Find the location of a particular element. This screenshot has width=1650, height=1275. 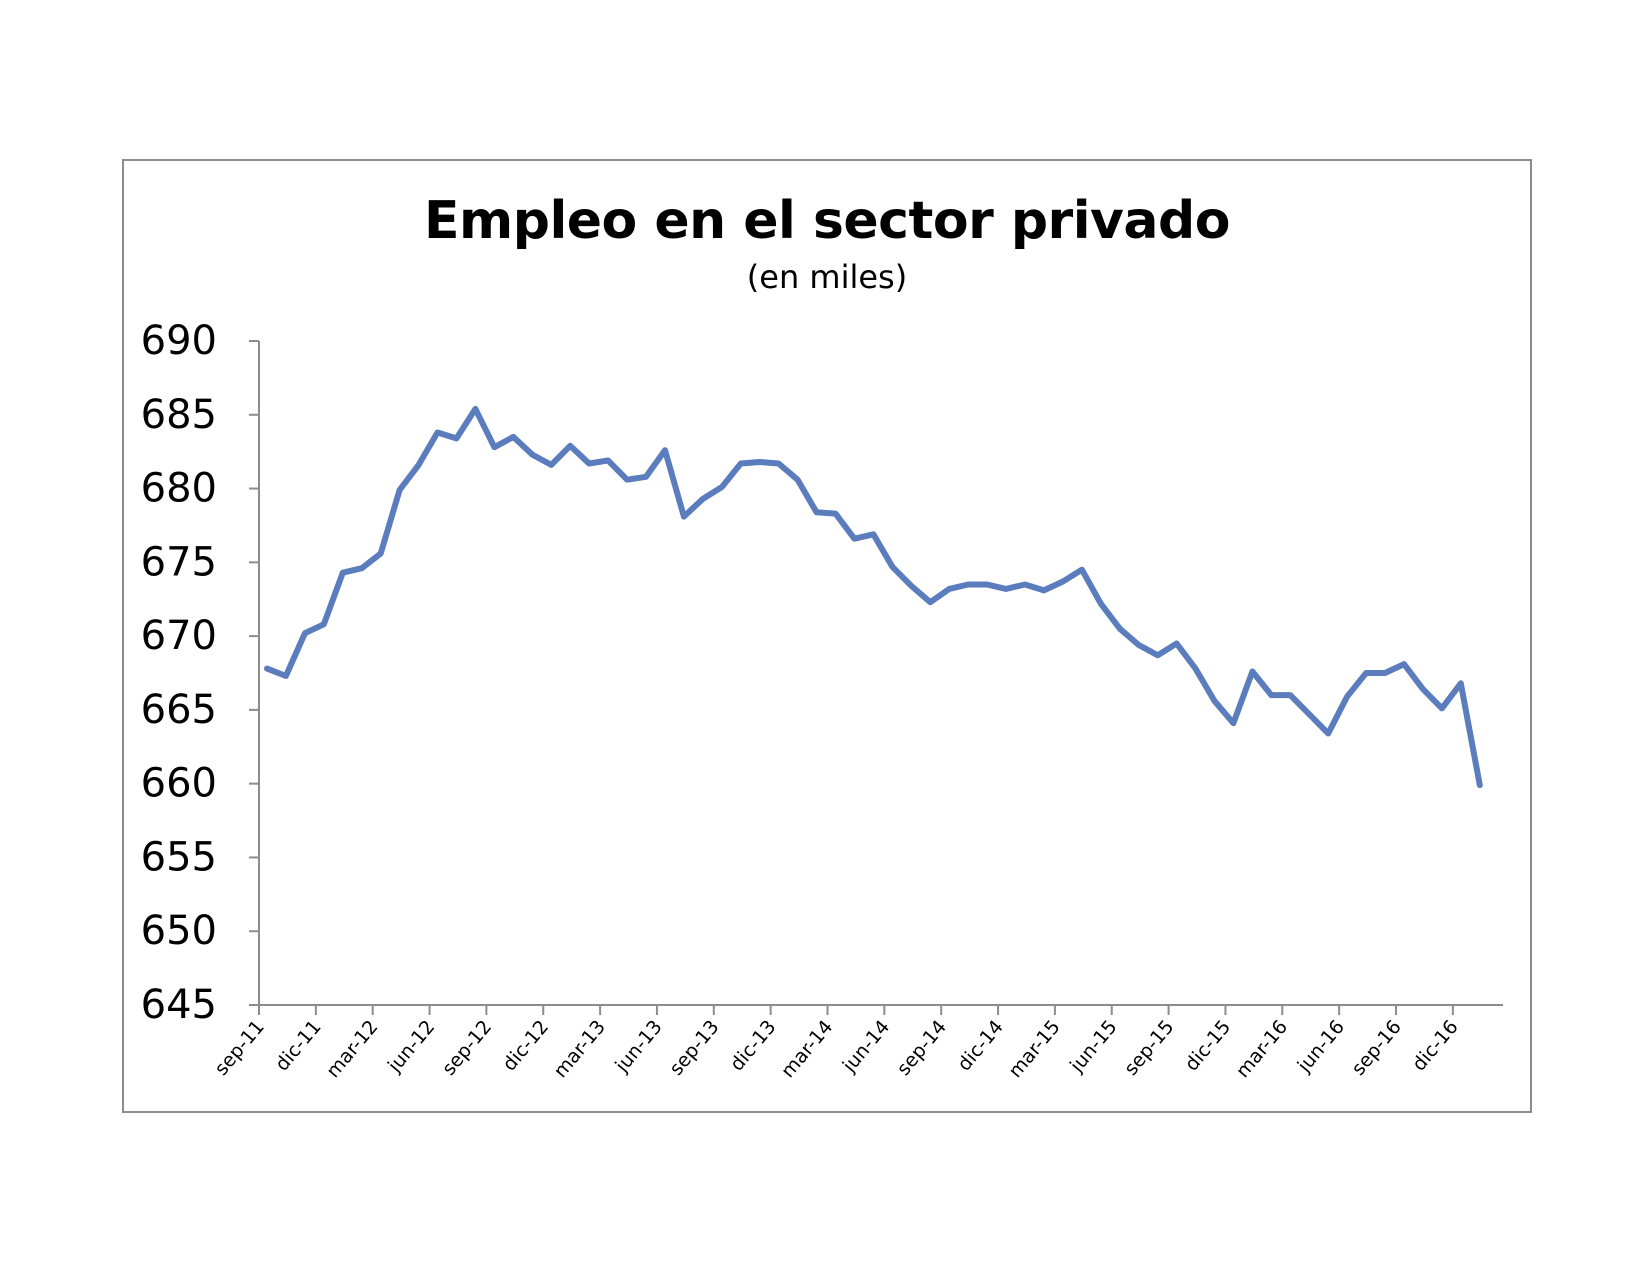

y-tick-label-645: 645 is located at coordinates (179, 1005).